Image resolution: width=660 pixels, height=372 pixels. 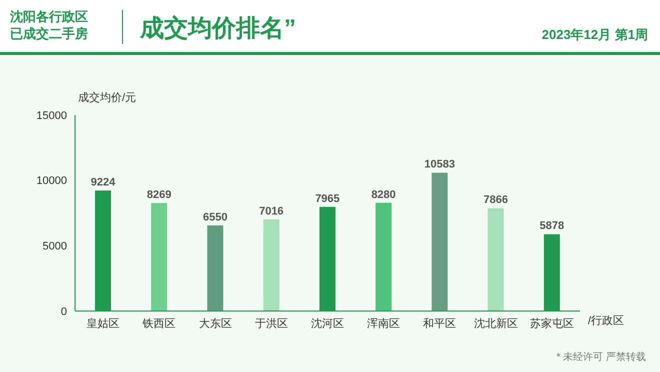 I want to click on x-tick-label: 大东区, so click(x=215, y=323).